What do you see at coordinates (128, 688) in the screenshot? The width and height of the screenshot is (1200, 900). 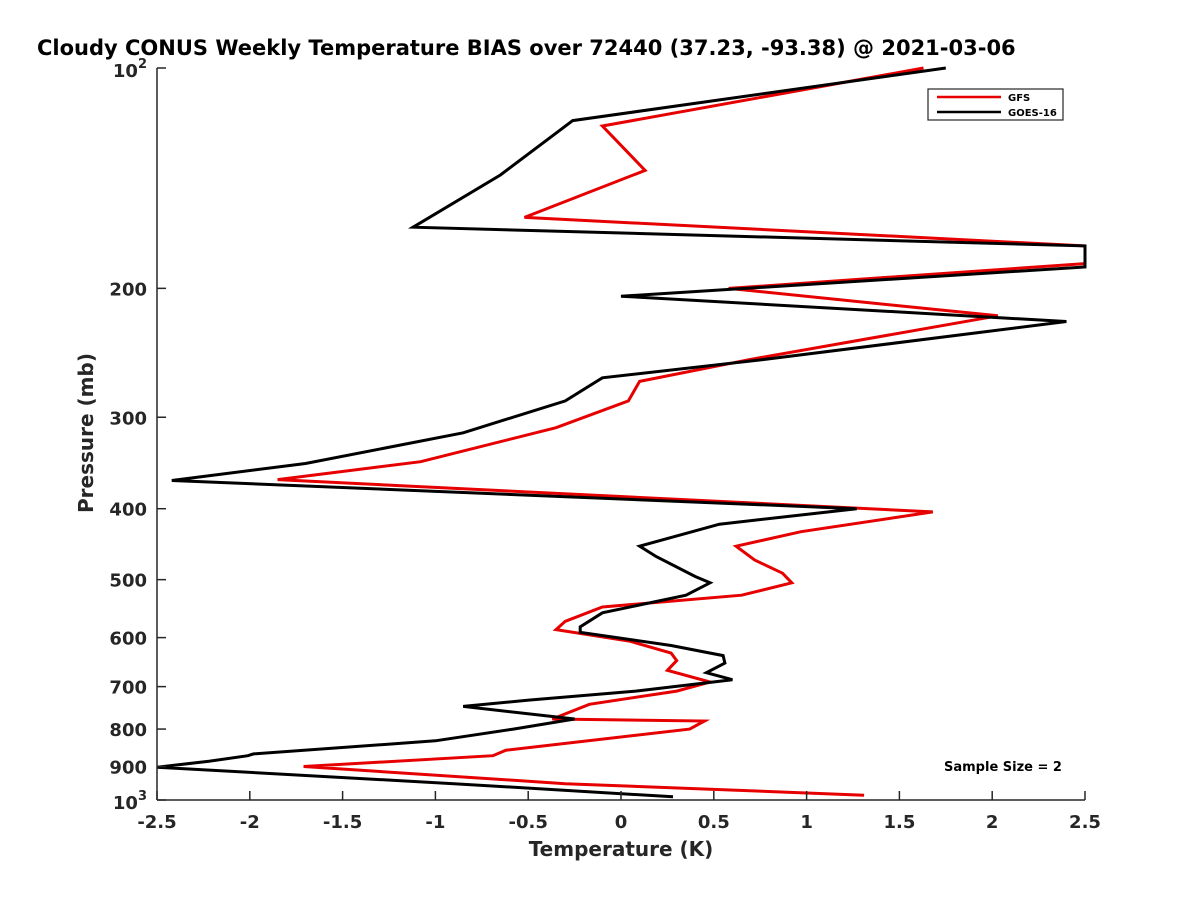 I see `y-tick-label: 700` at bounding box center [128, 688].